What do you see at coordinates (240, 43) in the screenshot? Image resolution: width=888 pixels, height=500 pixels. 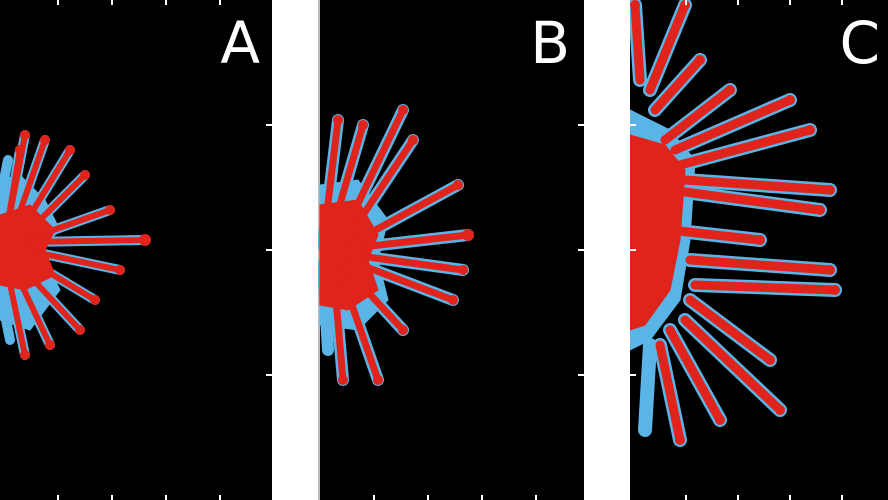 I see `panel-a-label: A` at bounding box center [240, 43].